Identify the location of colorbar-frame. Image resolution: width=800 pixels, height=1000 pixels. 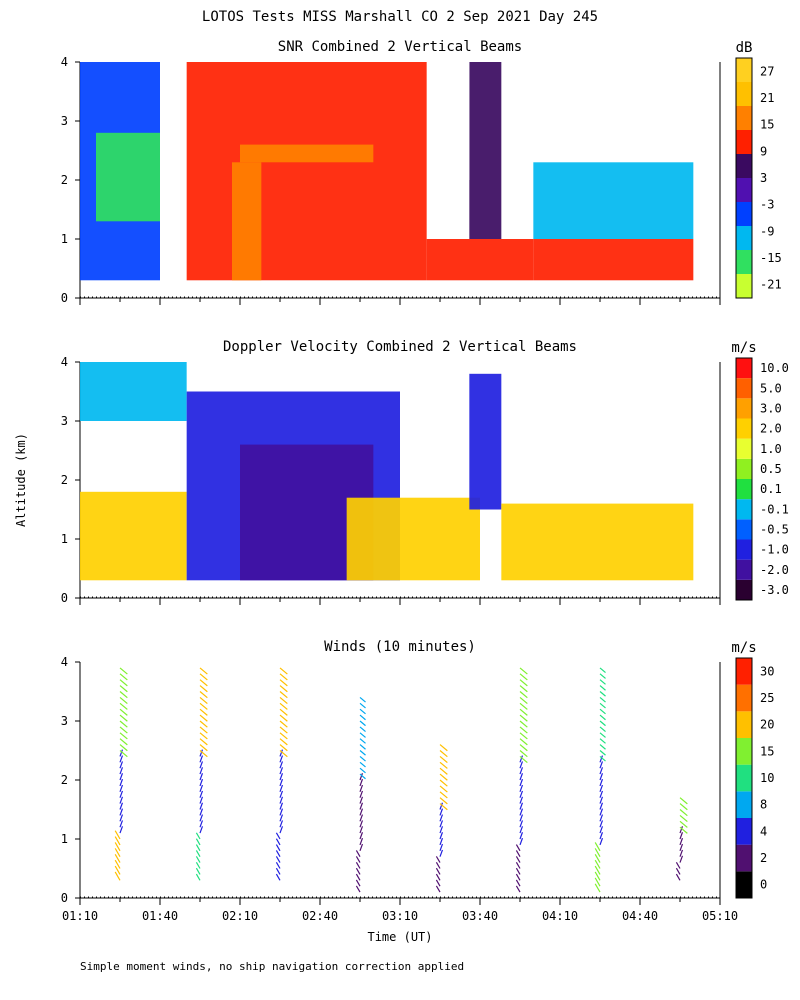
(744, 178).